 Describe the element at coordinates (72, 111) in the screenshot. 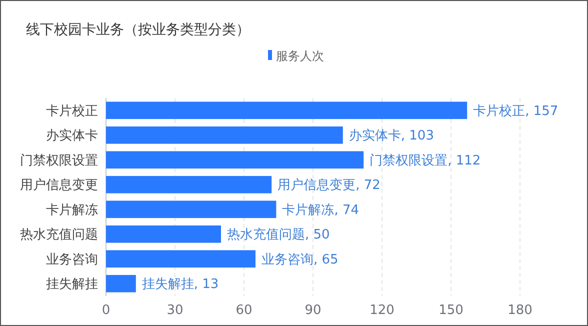

I see `y-tick-label: 卡片校正` at that location.